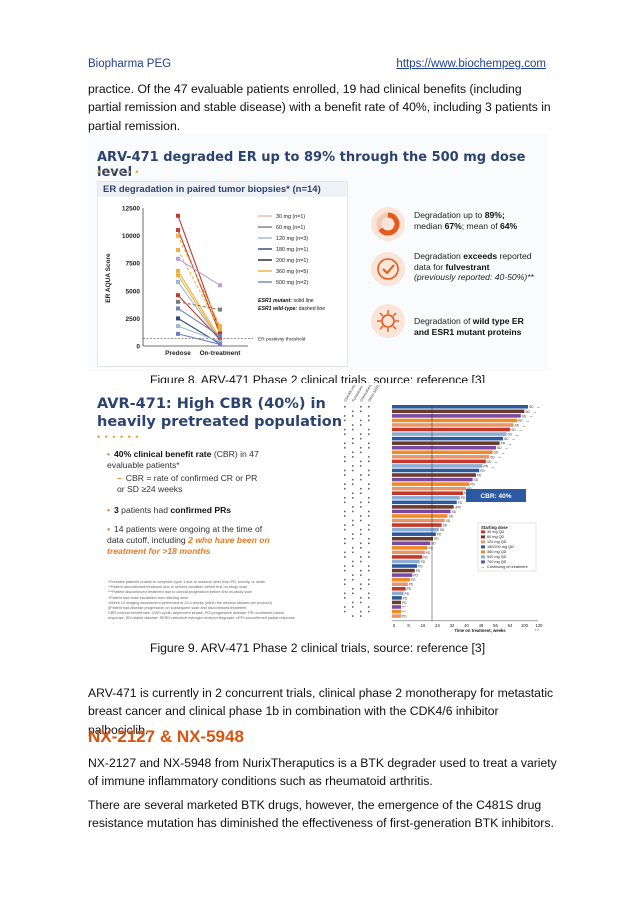 The image size is (638, 902). Describe the element at coordinates (292, 239) in the screenshot. I see `legend-entry: 120 mg (n=3)` at that location.